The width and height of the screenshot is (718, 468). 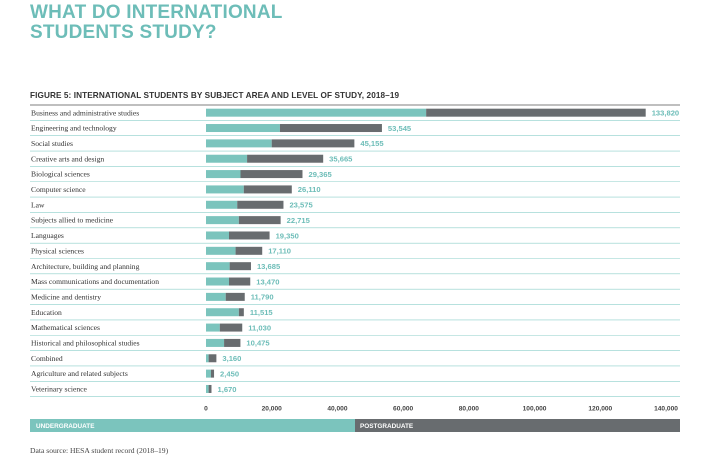 What do you see at coordinates (262, 312) in the screenshot?
I see `value-label: 11,515` at bounding box center [262, 312].